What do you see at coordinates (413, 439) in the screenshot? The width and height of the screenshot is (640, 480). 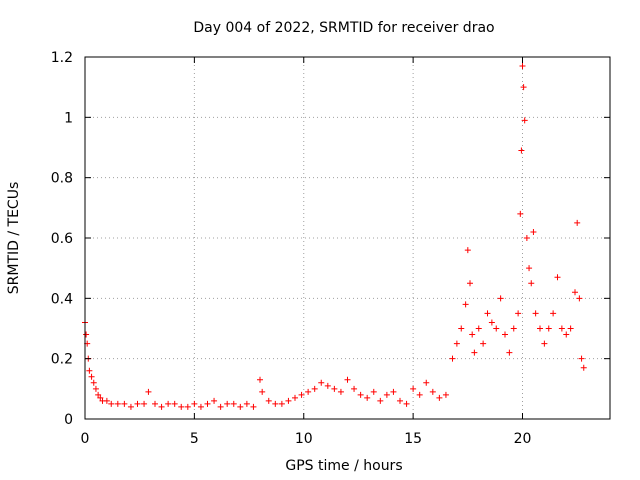 I see `x-tick-label: 15` at bounding box center [413, 439].